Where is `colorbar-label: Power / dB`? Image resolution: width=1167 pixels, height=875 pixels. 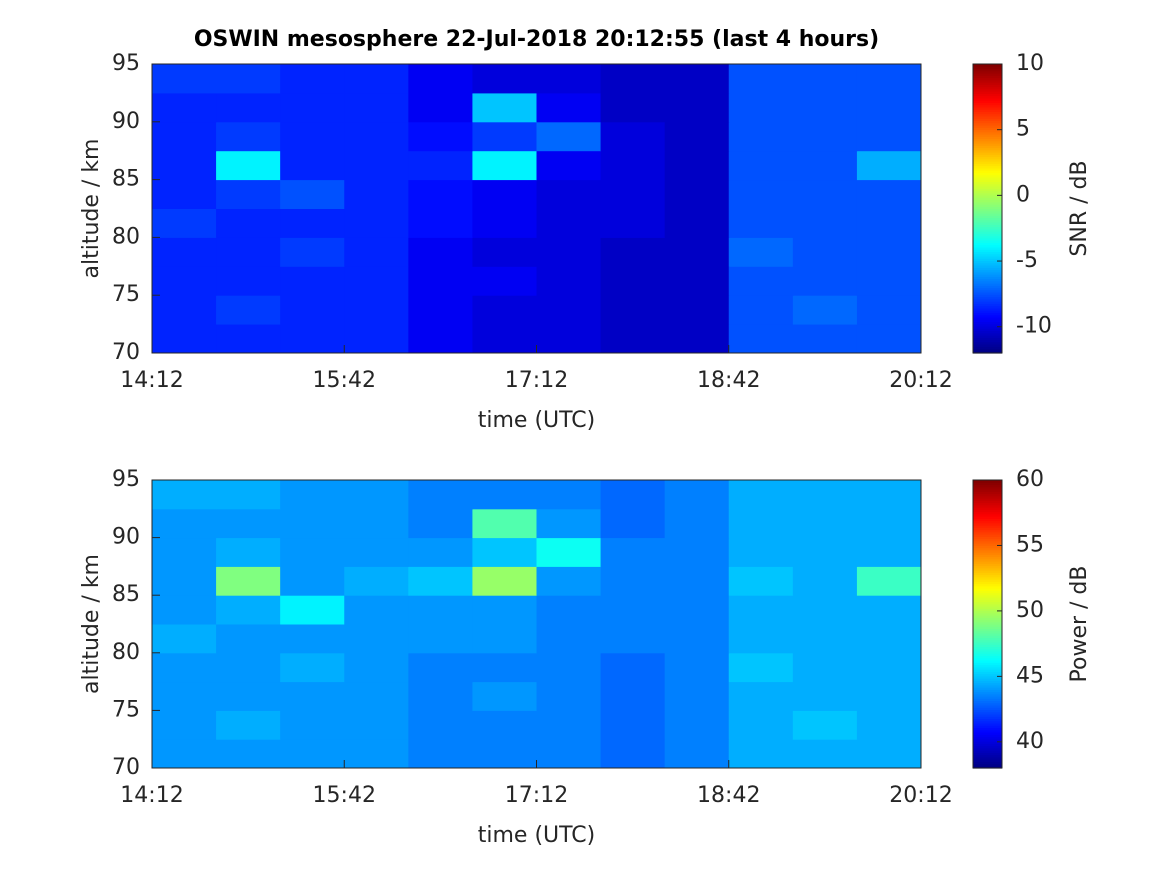 colorbar-label: Power / dB is located at coordinates (1079, 624).